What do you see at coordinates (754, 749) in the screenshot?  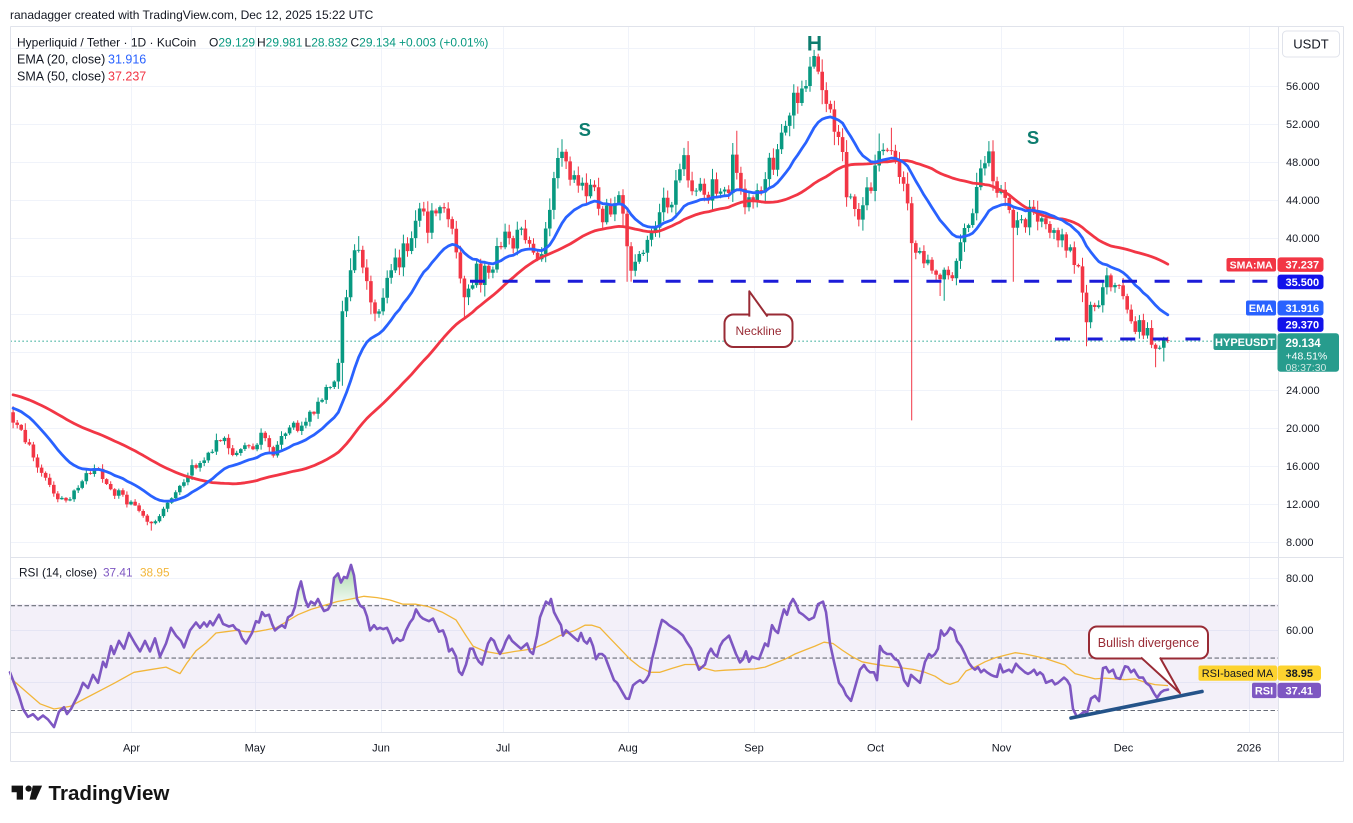 I see `svg-text: Sep` at bounding box center [754, 749].